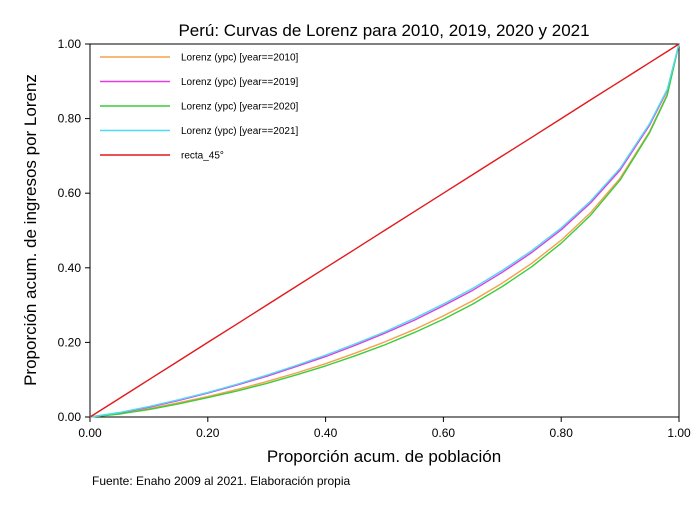  Describe the element at coordinates (240, 107) in the screenshot. I see `legend-label-2: Lorenz (ypc) [year==2020]` at that location.